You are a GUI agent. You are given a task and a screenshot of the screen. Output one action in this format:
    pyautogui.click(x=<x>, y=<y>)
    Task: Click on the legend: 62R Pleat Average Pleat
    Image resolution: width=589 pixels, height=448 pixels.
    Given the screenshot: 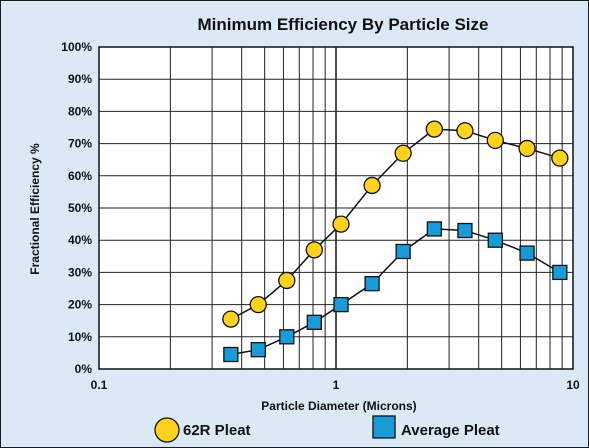 What is the action you would take?
    pyautogui.click(x=327, y=429)
    